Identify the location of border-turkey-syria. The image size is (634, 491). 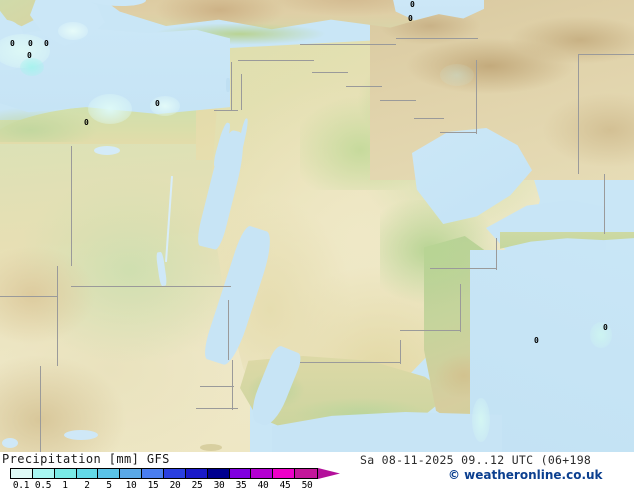
(348, 44).